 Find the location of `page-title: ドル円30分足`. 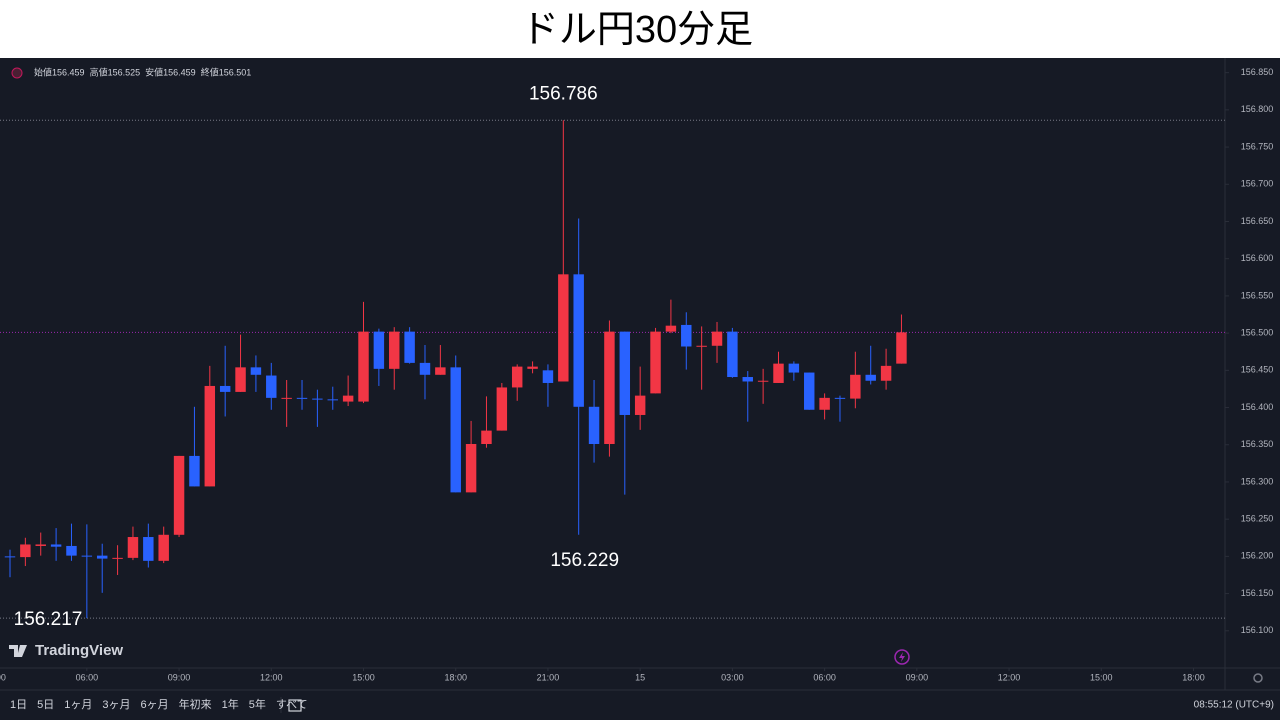

page-title: ドル円30分足 is located at coordinates (637, 30).